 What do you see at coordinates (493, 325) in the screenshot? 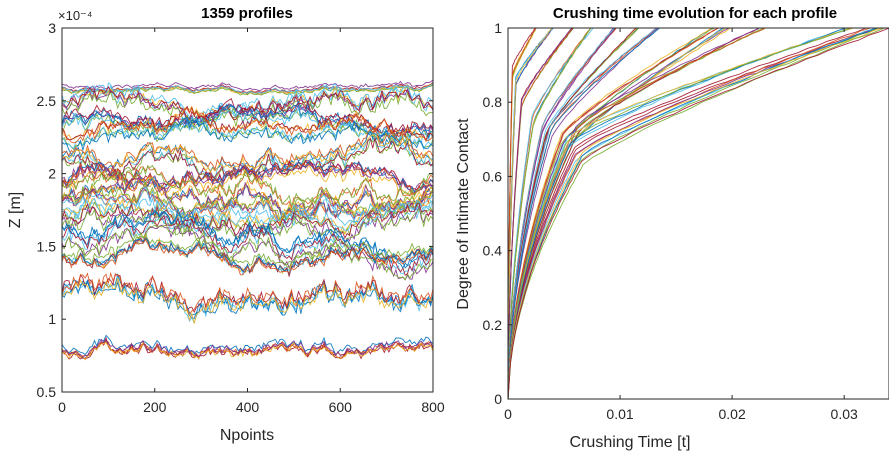
I see `crushing-y-tick-label: 0.2` at bounding box center [493, 325].